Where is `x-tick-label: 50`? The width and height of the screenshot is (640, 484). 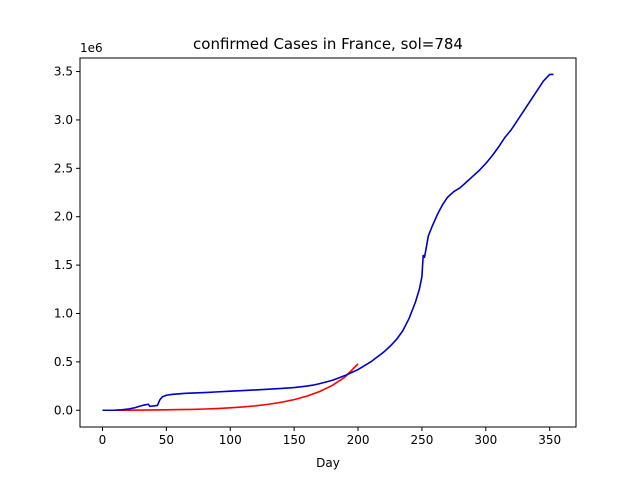 x-tick-label: 50 is located at coordinates (166, 440).